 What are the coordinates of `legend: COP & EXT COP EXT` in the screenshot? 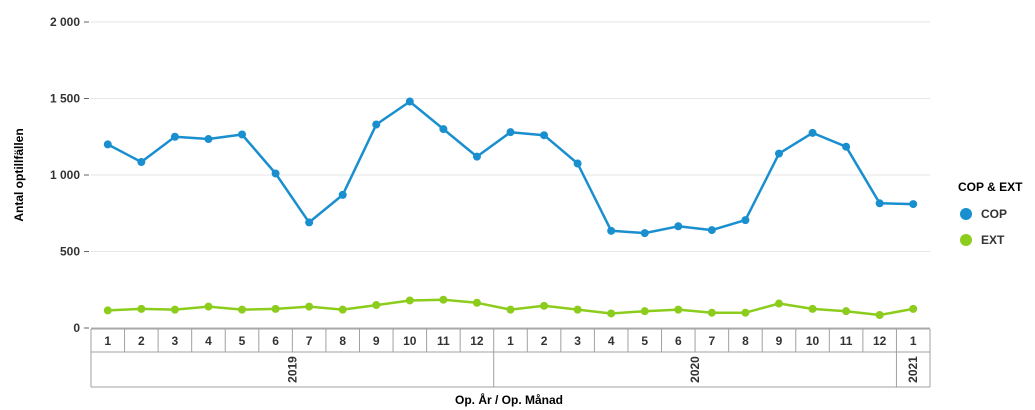 It's located at (990, 213).